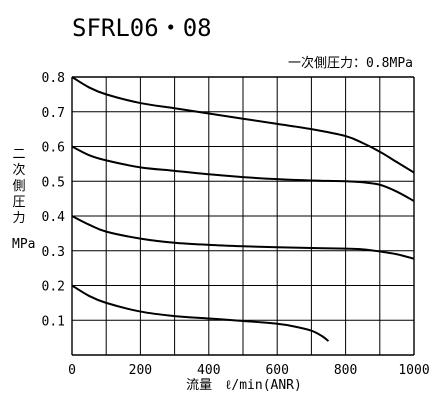 This screenshot has height=399, width=437. Describe the element at coordinates (53, 287) in the screenshot. I see `y-tick-label: 0.2` at that location.